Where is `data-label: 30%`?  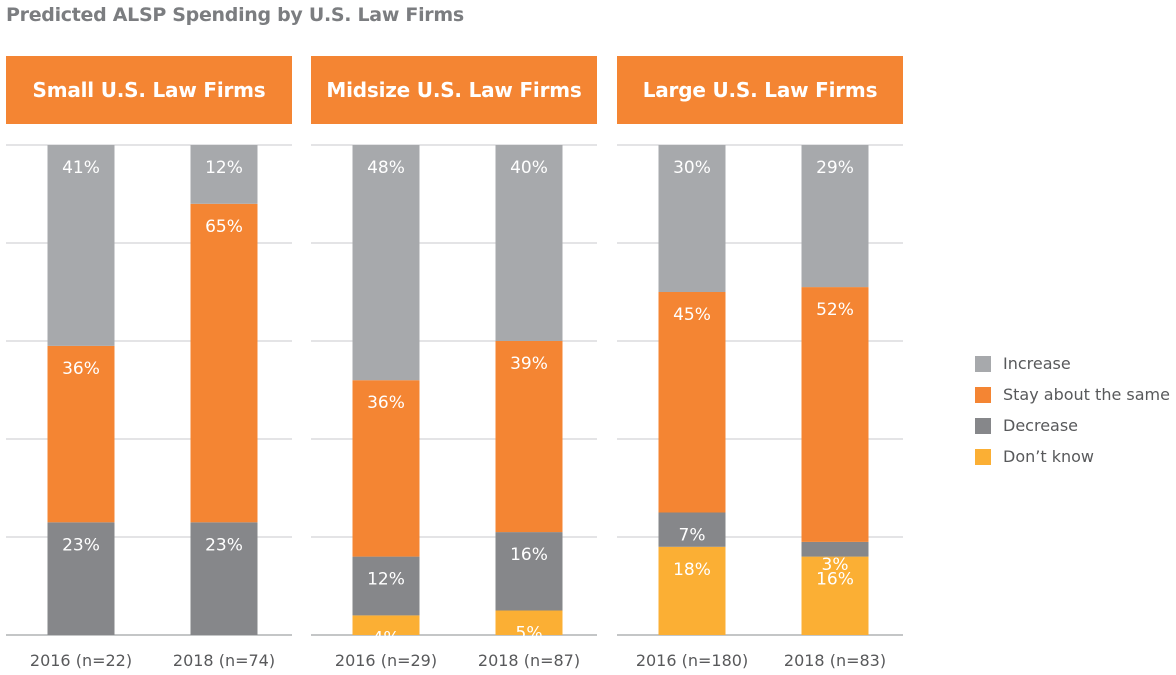 data-label: 30% is located at coordinates (692, 168).